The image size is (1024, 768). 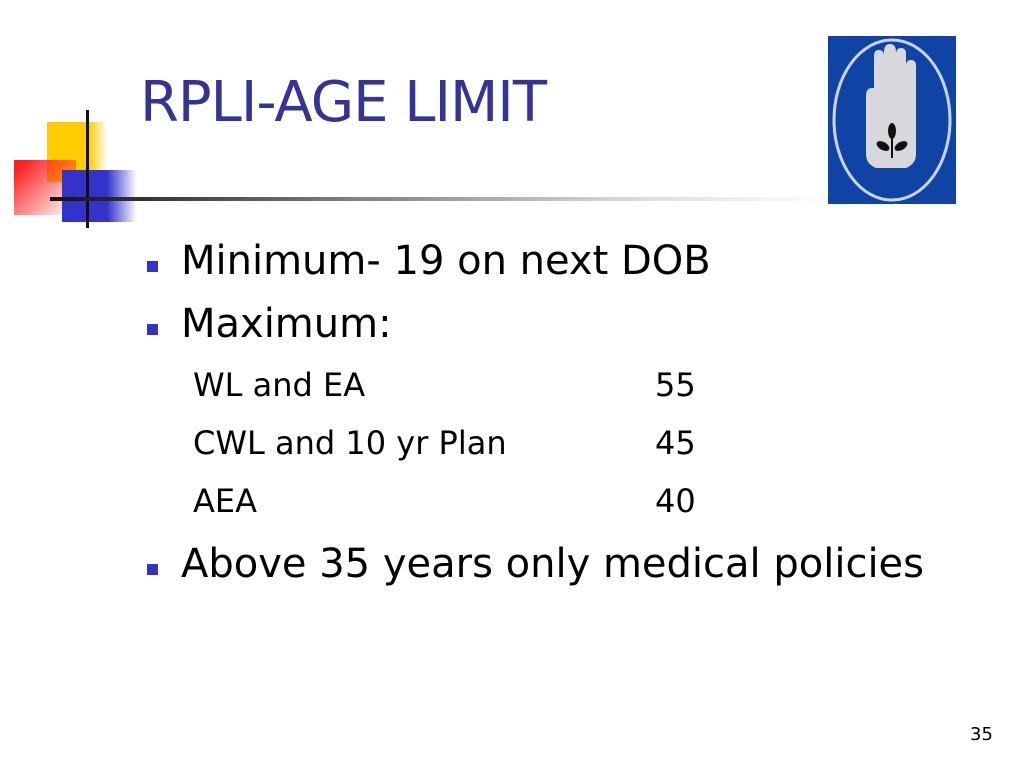 What do you see at coordinates (981, 734) in the screenshot?
I see `page-number: 35` at bounding box center [981, 734].